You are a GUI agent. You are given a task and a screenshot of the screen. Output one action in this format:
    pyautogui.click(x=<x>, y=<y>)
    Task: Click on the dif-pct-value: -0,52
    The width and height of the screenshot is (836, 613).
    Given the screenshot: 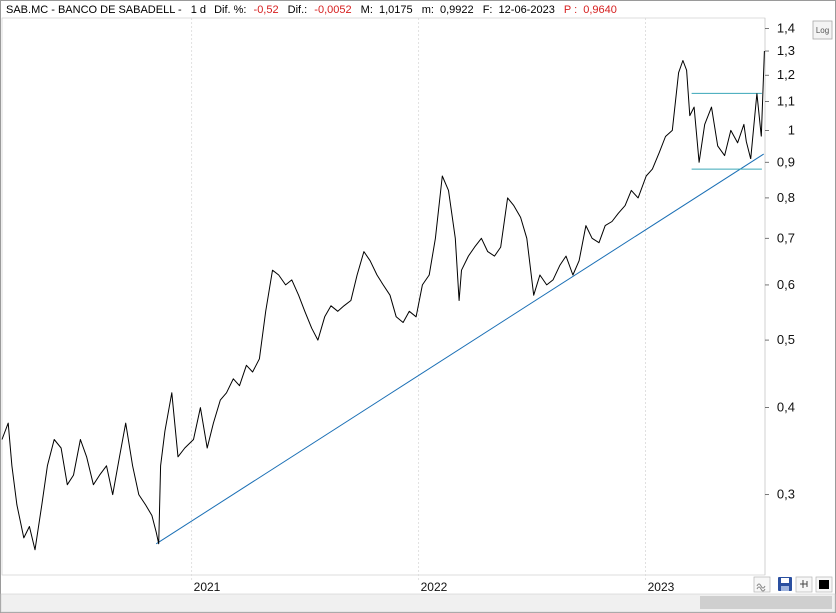 What is the action you would take?
    pyautogui.click(x=266, y=10)
    